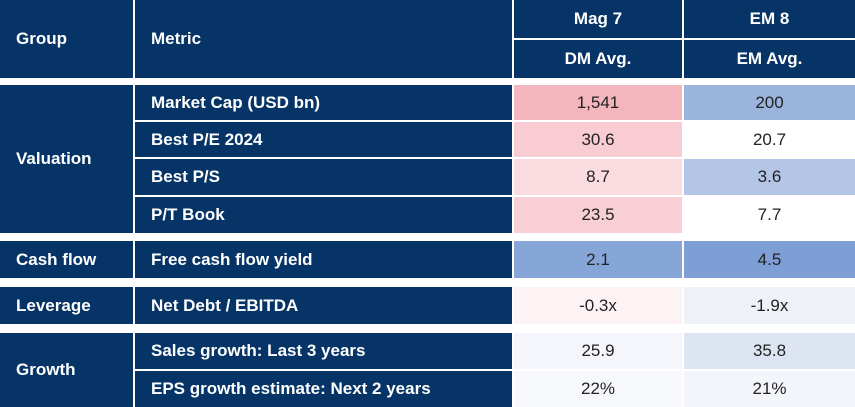 Image resolution: width=855 pixels, height=407 pixels. What do you see at coordinates (598, 102) in the screenshot?
I see `value-mag7-market-cap: 1,541` at bounding box center [598, 102].